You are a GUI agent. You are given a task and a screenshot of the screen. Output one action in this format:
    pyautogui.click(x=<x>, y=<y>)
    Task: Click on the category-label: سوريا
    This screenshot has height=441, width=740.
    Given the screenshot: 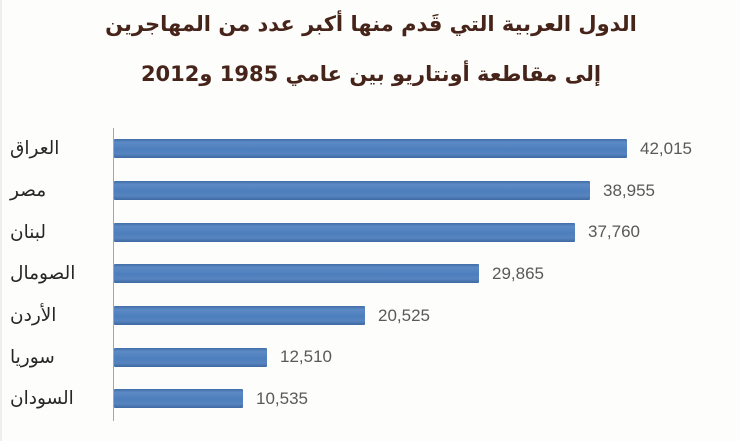 What is the action you would take?
    pyautogui.click(x=32, y=357)
    